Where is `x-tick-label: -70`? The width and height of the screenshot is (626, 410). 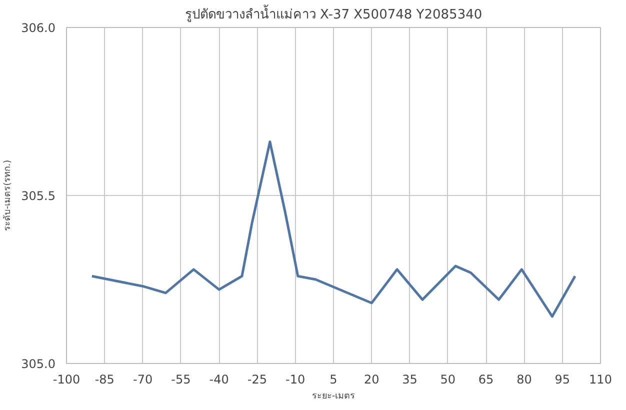
x-tick-label: -70 is located at coordinates (142, 379).